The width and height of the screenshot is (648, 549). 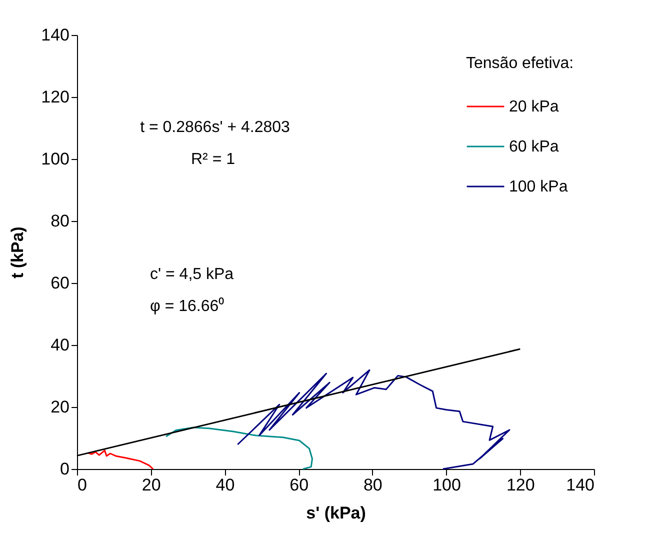 I want to click on y-tick-label: 60, so click(x=60, y=283).